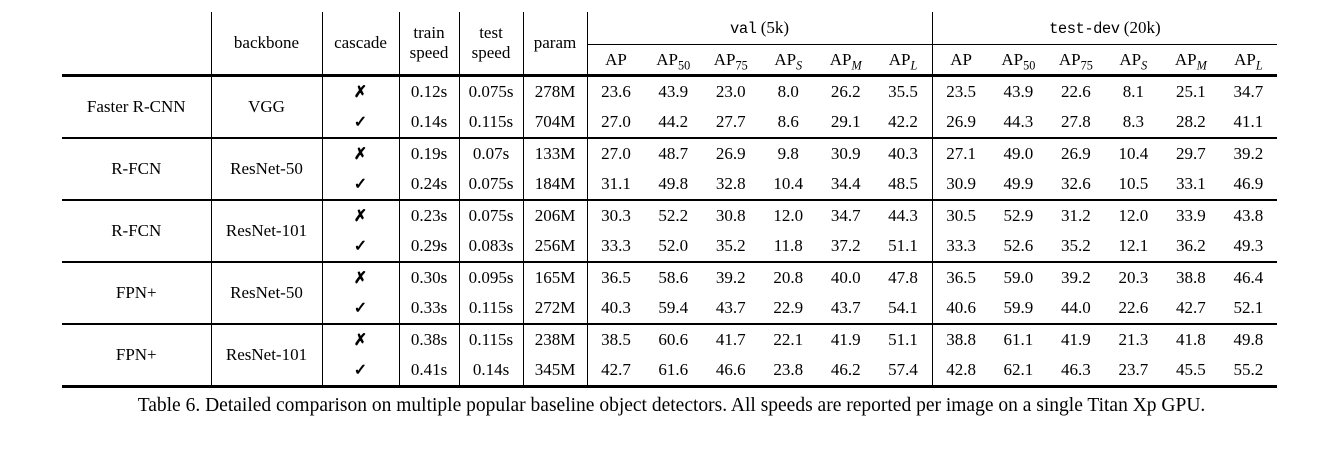  What do you see at coordinates (845, 121) in the screenshot?
I see `val-ap-cell: 29.1` at bounding box center [845, 121].